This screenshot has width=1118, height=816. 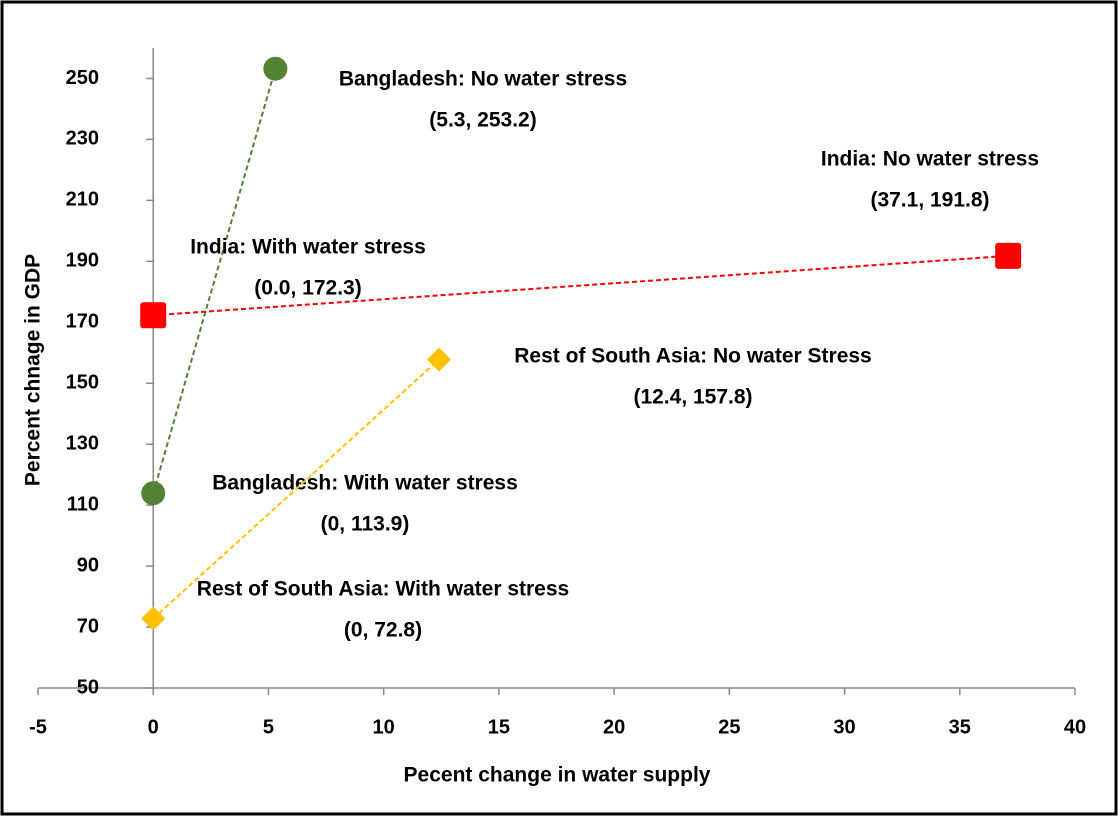 I want to click on x-tick-label: 20, so click(x=614, y=727).